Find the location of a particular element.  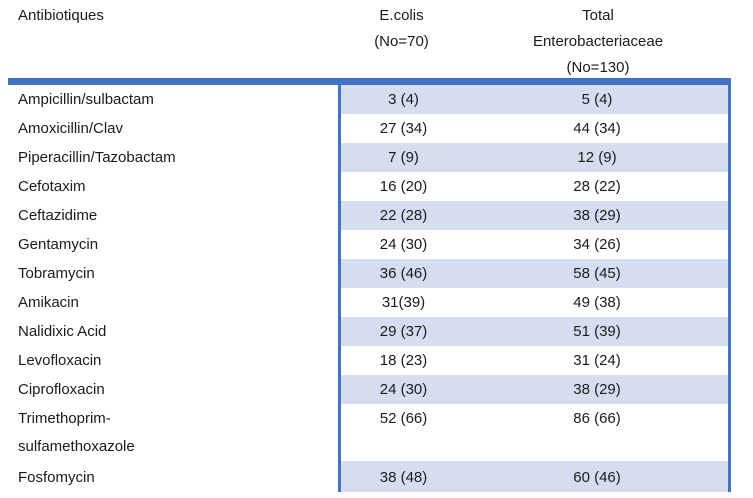

table-row: Levofloxacin 18 (23) 31 (24) is located at coordinates (369, 360).